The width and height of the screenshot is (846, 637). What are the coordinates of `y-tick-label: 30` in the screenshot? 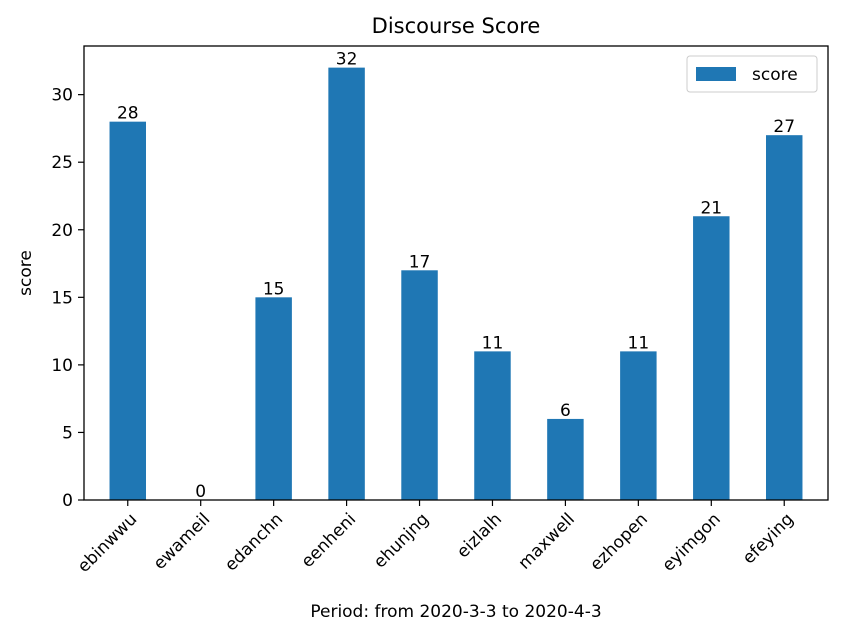 It's located at (62, 96).